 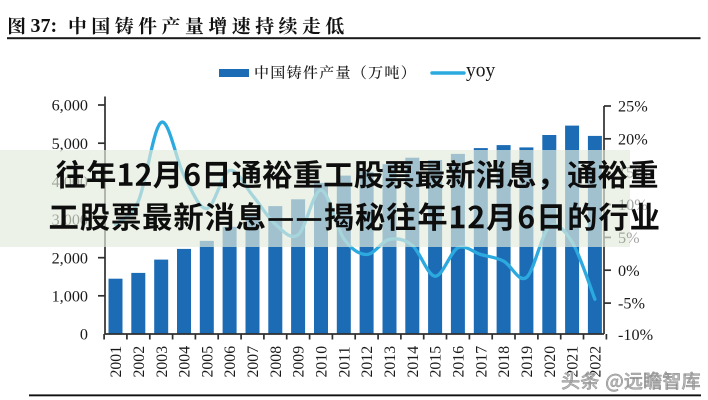 What do you see at coordinates (70, 144) in the screenshot?
I see `svg-text: 5,000` at bounding box center [70, 144].